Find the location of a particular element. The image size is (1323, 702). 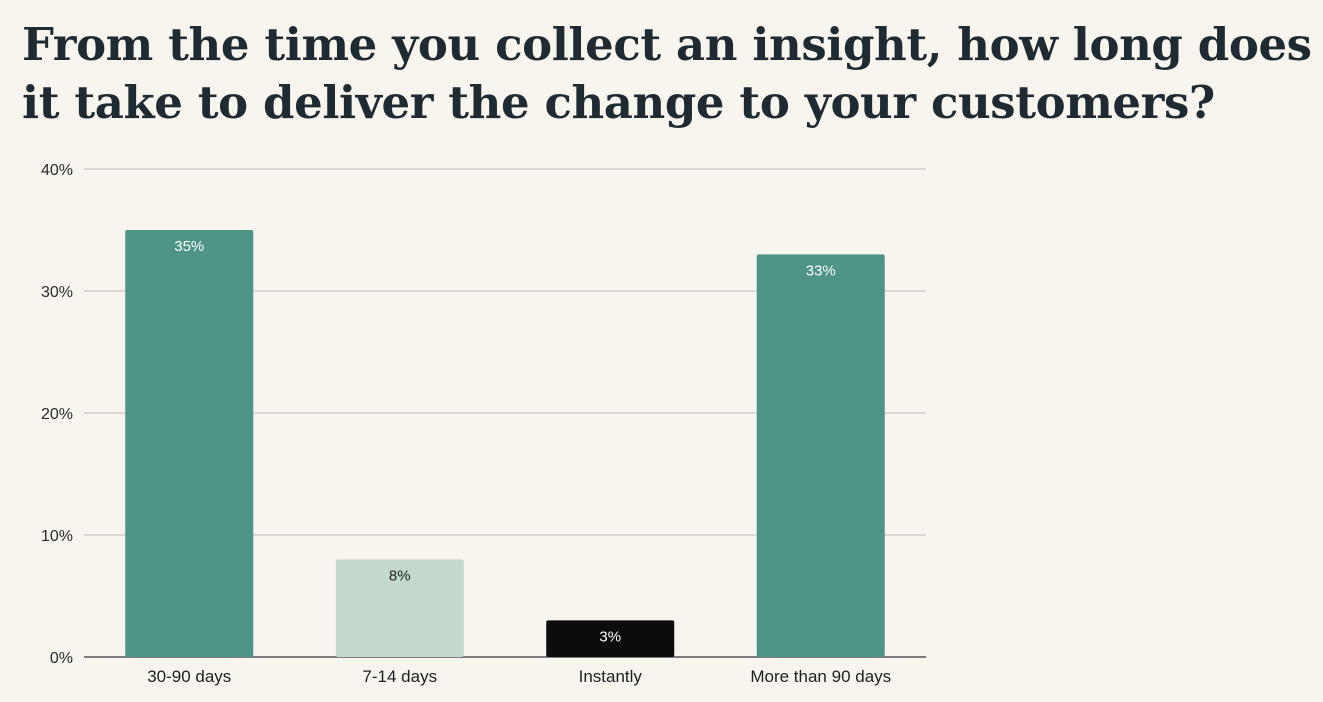

x-category-label: Instantly is located at coordinates (611, 676).